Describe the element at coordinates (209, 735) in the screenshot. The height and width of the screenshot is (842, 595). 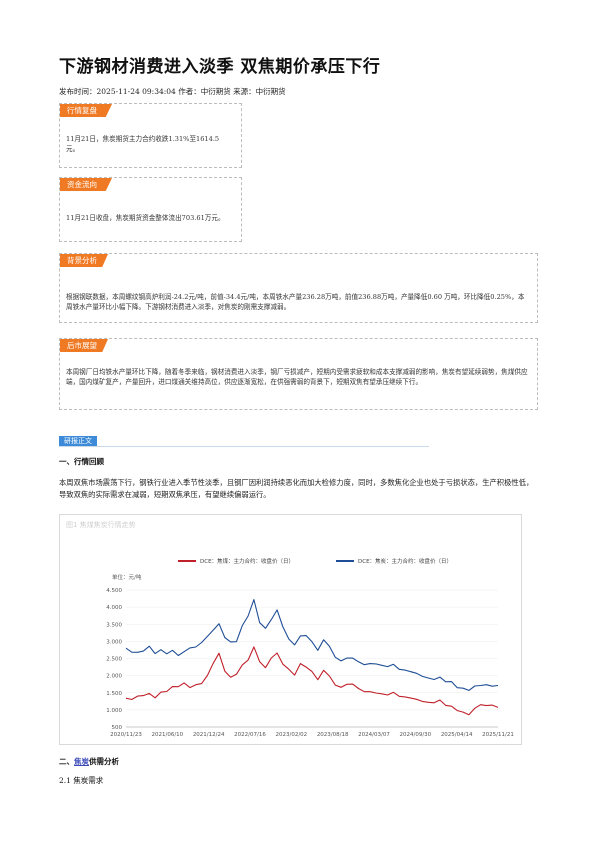
I see `x-tick-label: 2021/12/24` at that location.